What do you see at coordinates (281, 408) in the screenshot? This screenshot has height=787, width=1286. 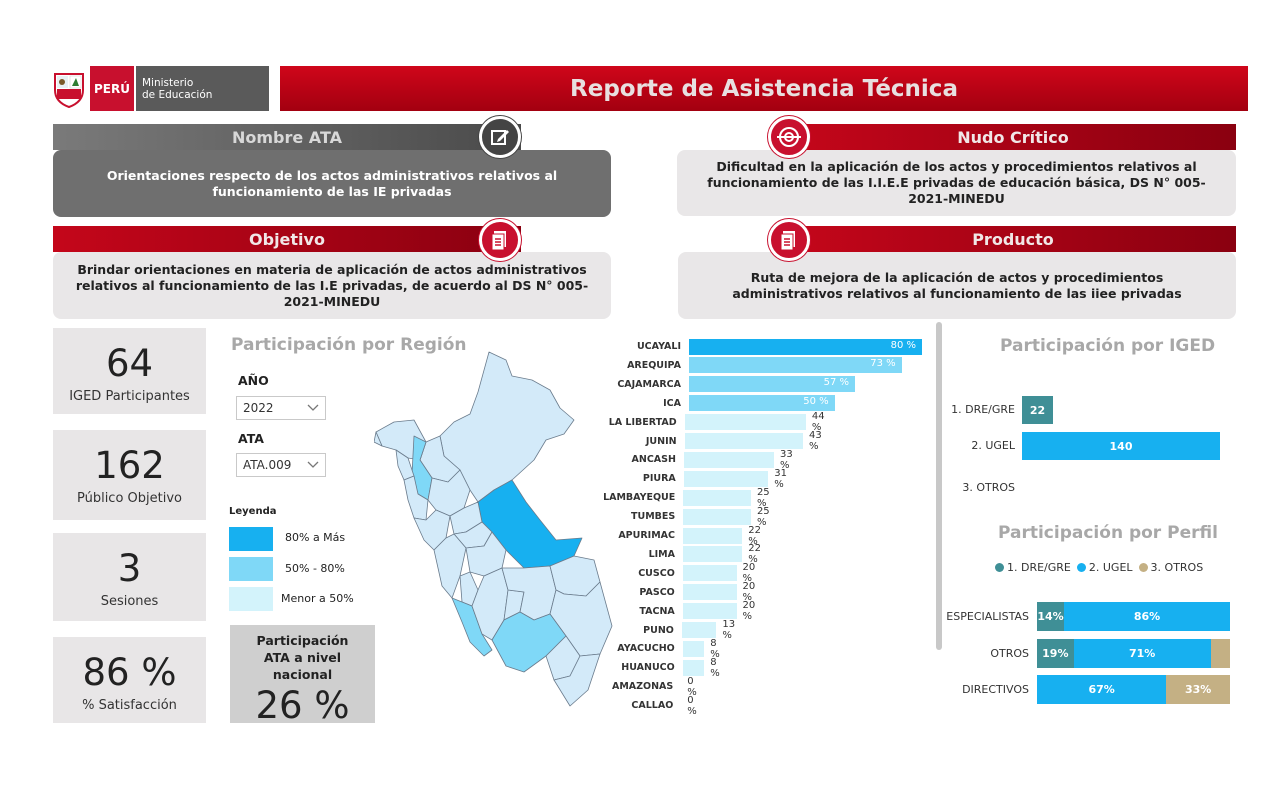 I see `year-dropdown: 2022` at bounding box center [281, 408].